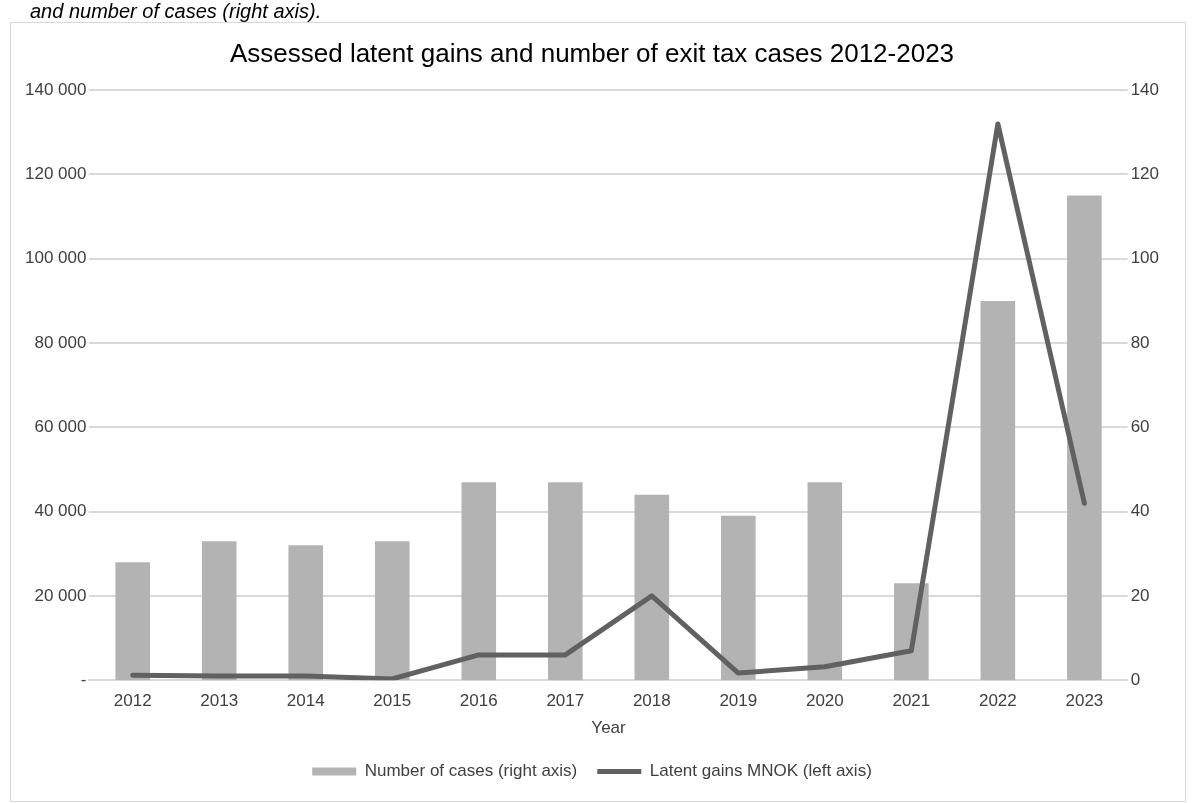  What do you see at coordinates (83, 679) in the screenshot?
I see `y-tick-label: -` at bounding box center [83, 679].